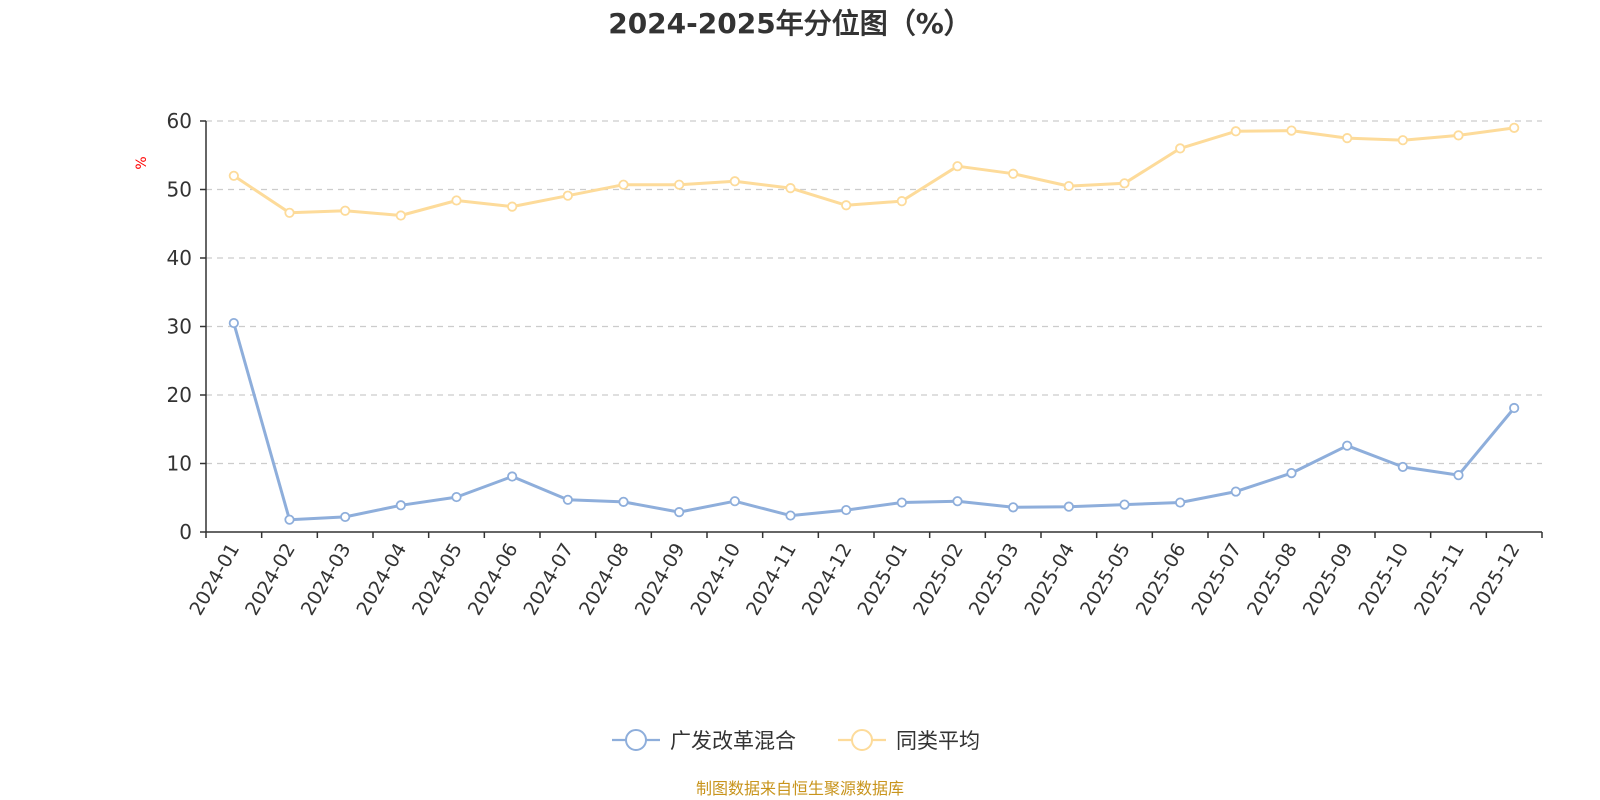  Describe the element at coordinates (800, 788) in the screenshot. I see `source-note: 制图数据来自恒生聚源数据库` at that location.